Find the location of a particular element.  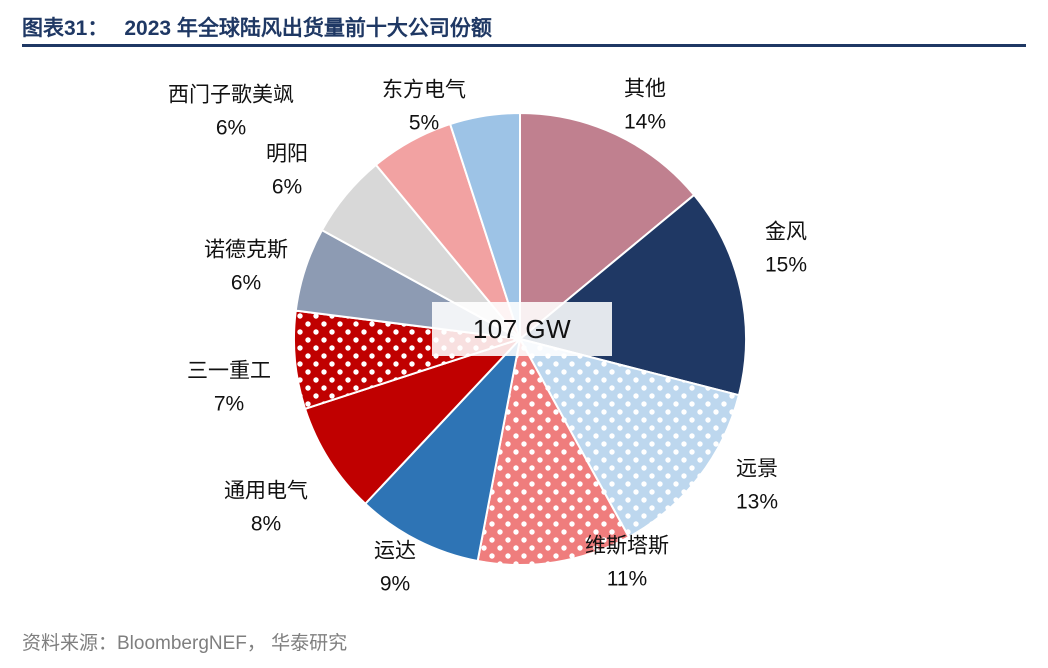

chart-header: 图表31： 2023 年全球陆风出货量前十大公司份额 is located at coordinates (524, 27).